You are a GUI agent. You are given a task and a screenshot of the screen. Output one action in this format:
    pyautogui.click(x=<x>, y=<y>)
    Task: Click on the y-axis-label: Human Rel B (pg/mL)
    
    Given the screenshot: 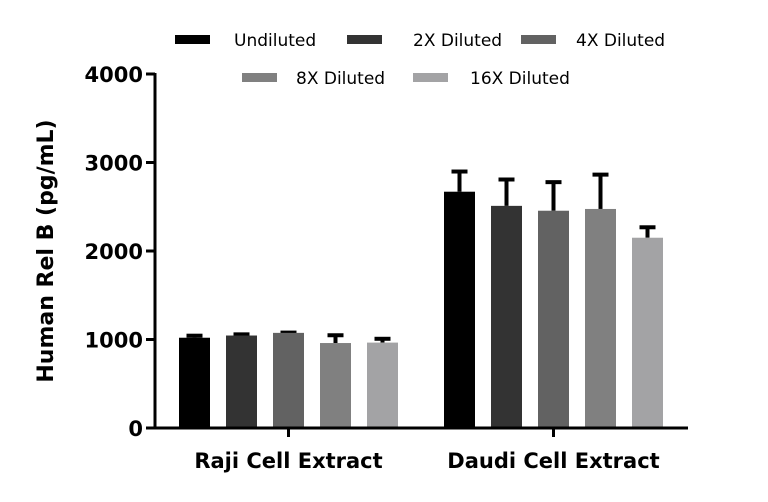 What is the action you would take?
    pyautogui.click(x=46, y=250)
    